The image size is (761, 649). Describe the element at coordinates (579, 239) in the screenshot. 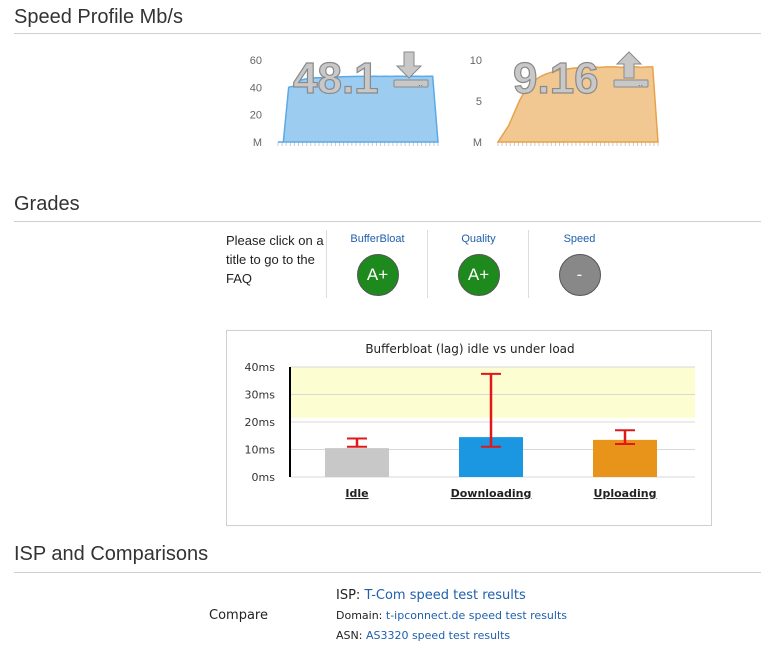

I see `grade-speed-title: Speed` at that location.